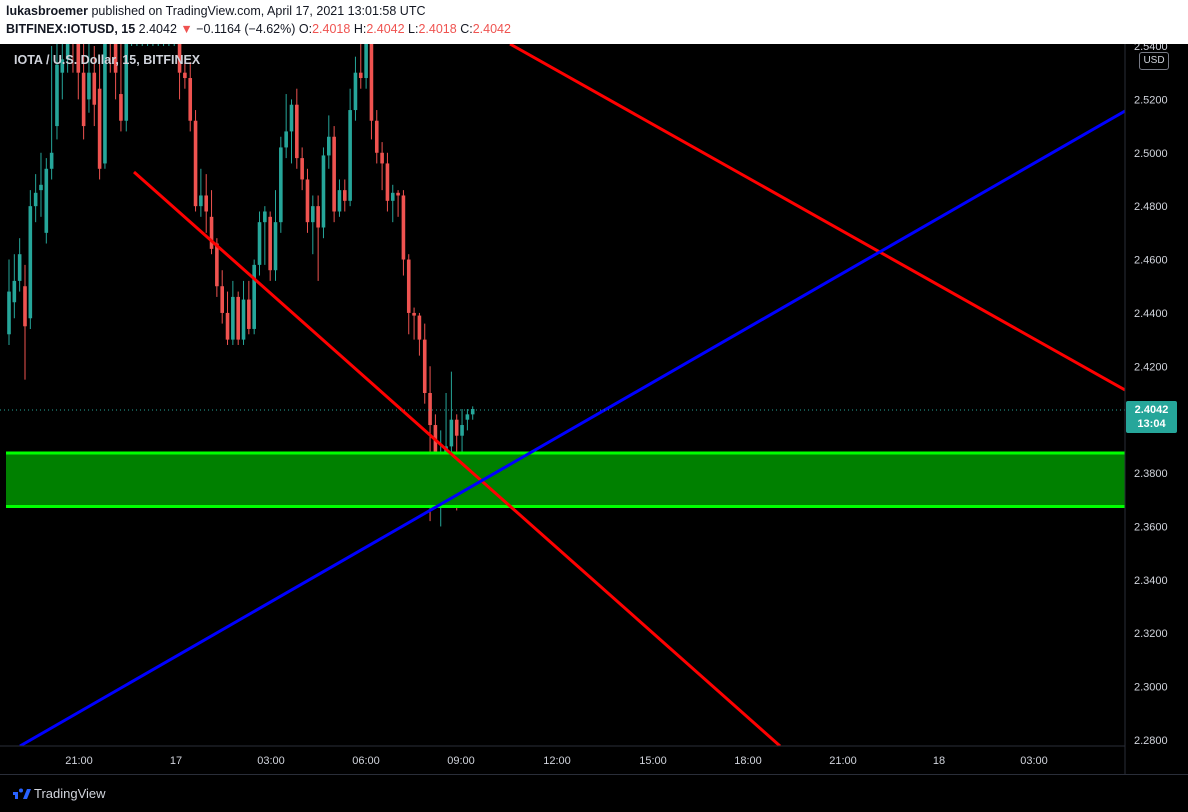  Describe the element at coordinates (271, 761) in the screenshot. I see `time-tick-label: 03:00` at that location.